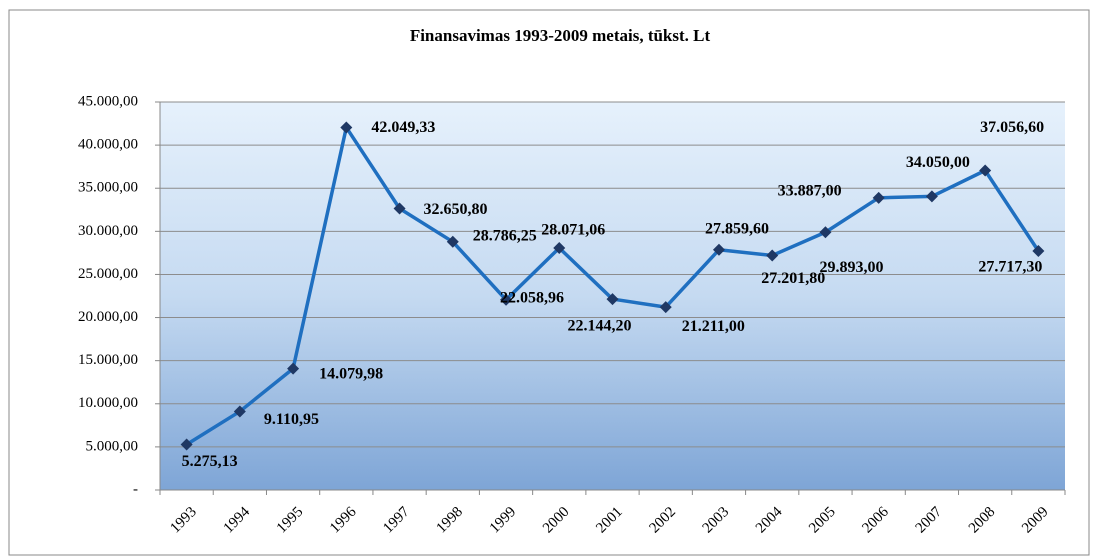  I want to click on data-label: 22.058,96, so click(532, 297).